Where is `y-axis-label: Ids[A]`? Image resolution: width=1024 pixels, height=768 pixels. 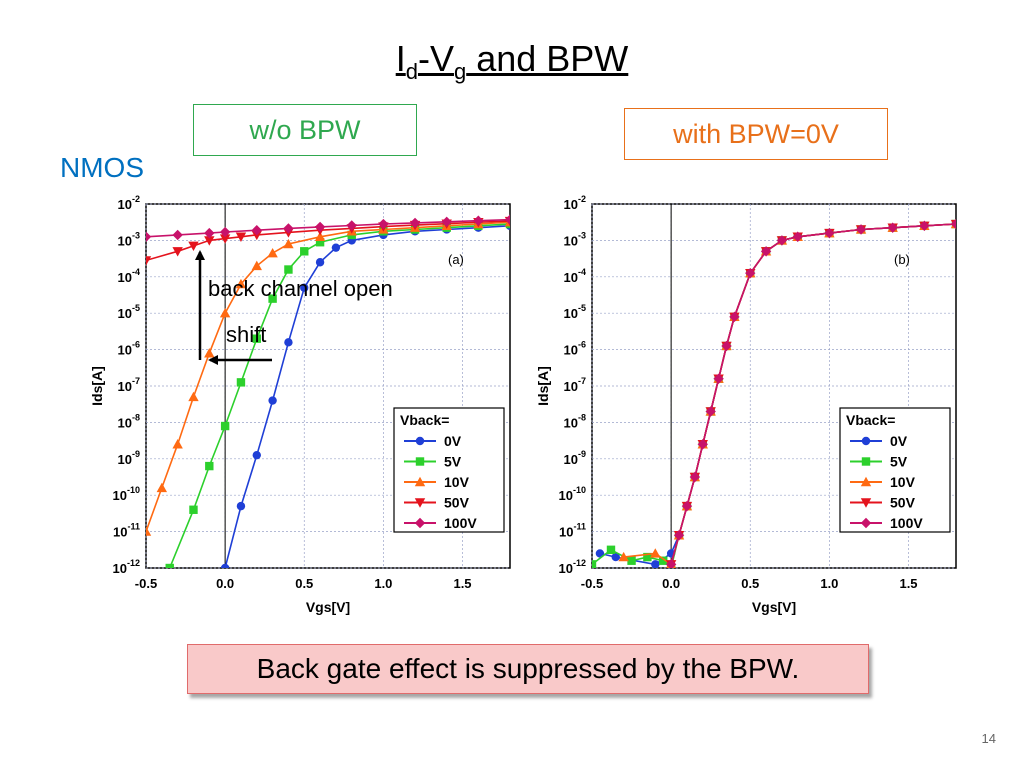 y-axis-label: Ids[A] is located at coordinates (543, 386).